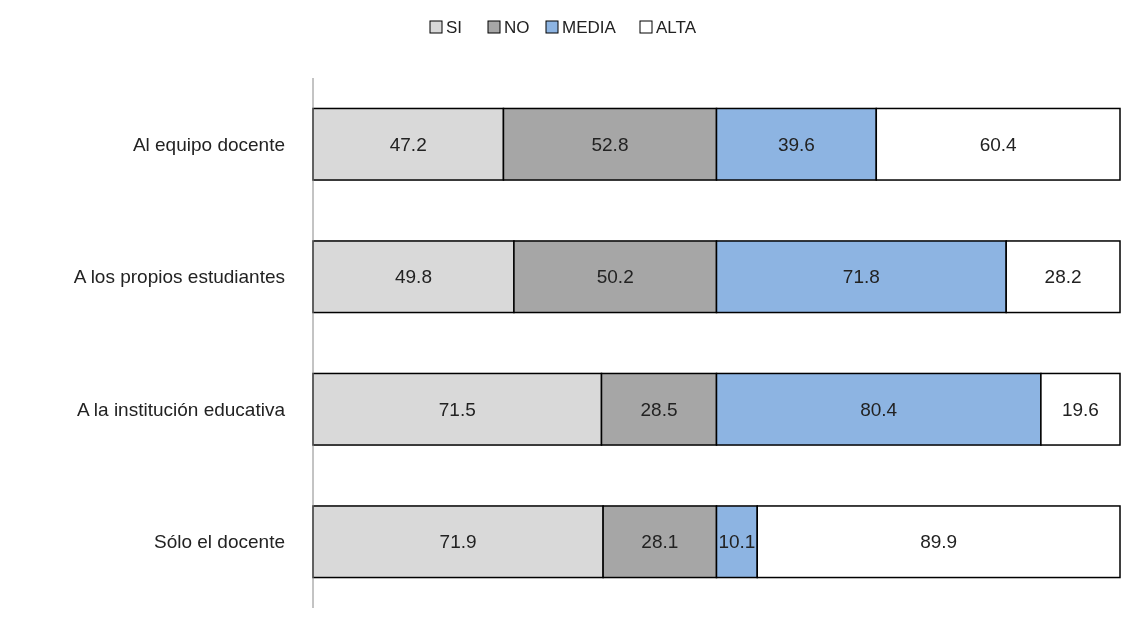 The height and width of the screenshot is (617, 1136). What do you see at coordinates (454, 27) in the screenshot?
I see `legend-label: SI` at bounding box center [454, 27].